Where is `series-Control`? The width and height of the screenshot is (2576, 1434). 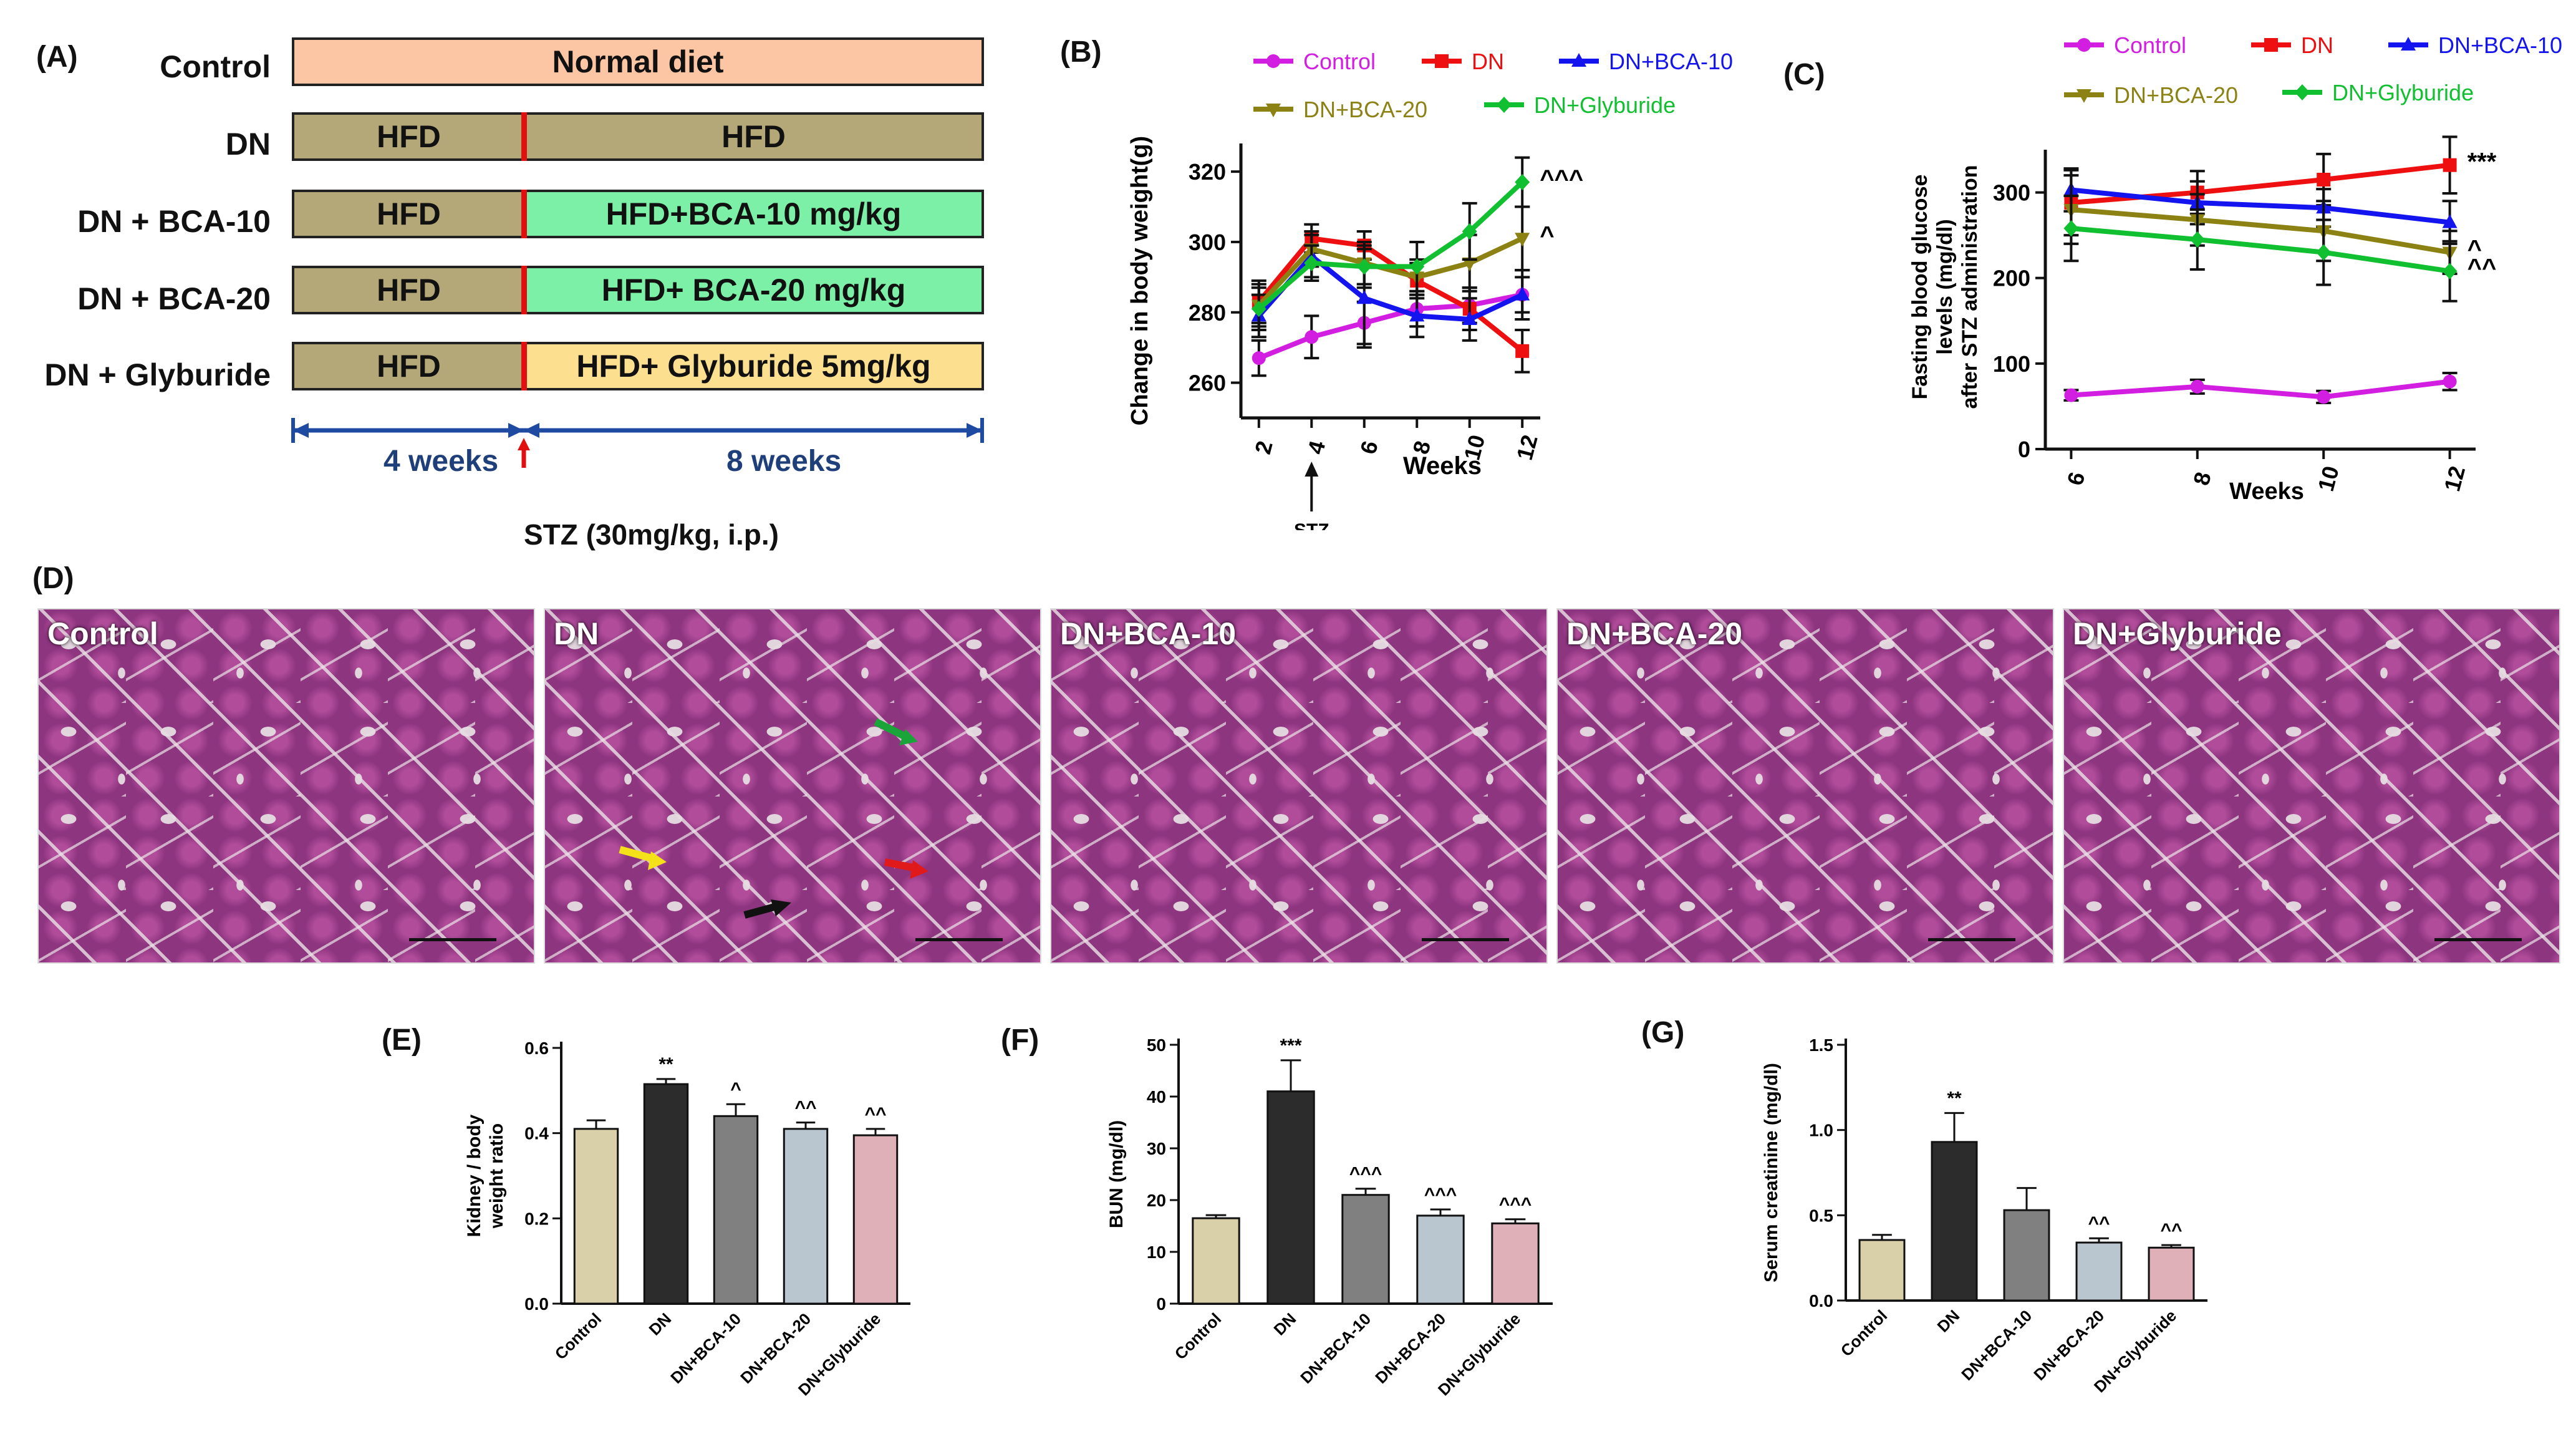
series-Control is located at coordinates (2260, 387).